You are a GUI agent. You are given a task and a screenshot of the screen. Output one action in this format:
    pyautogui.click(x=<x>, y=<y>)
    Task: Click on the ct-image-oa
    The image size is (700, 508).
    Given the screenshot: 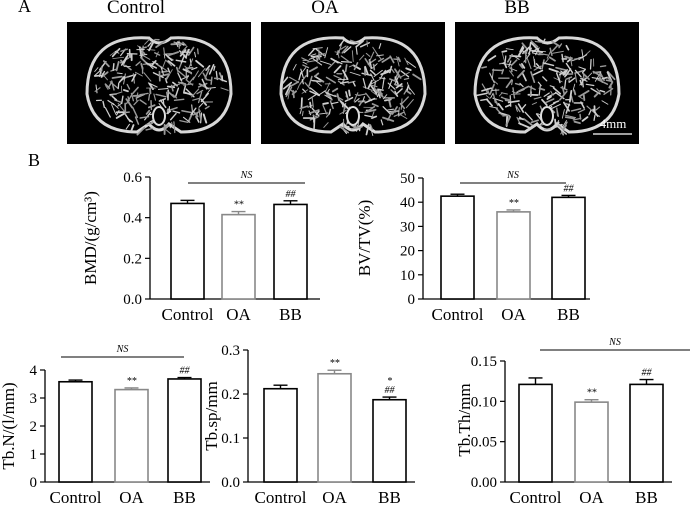 What is the action you would take?
    pyautogui.click(x=353, y=83)
    